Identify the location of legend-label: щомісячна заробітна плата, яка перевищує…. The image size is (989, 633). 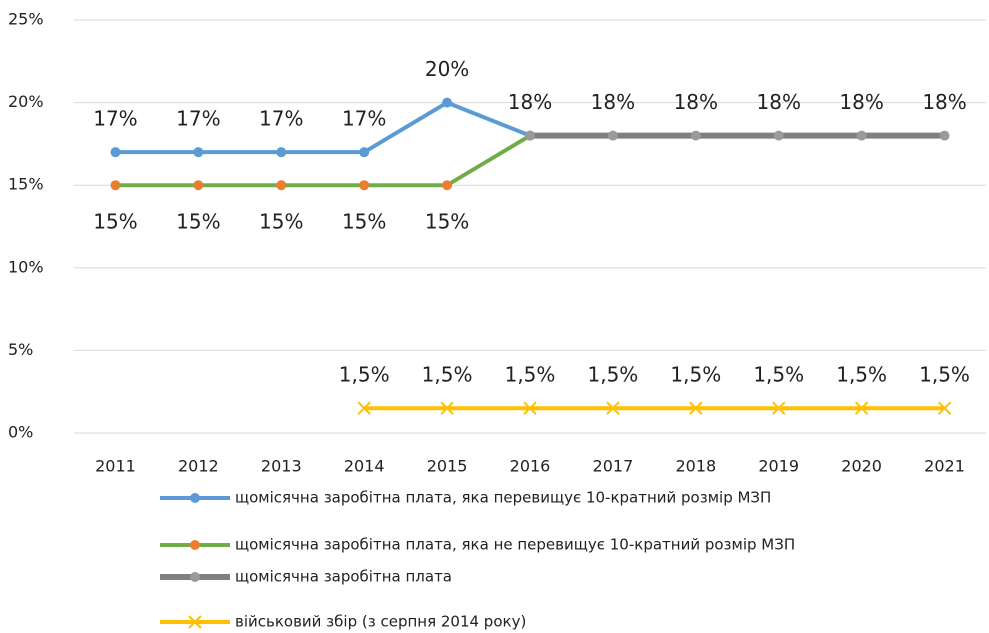
(503, 498).